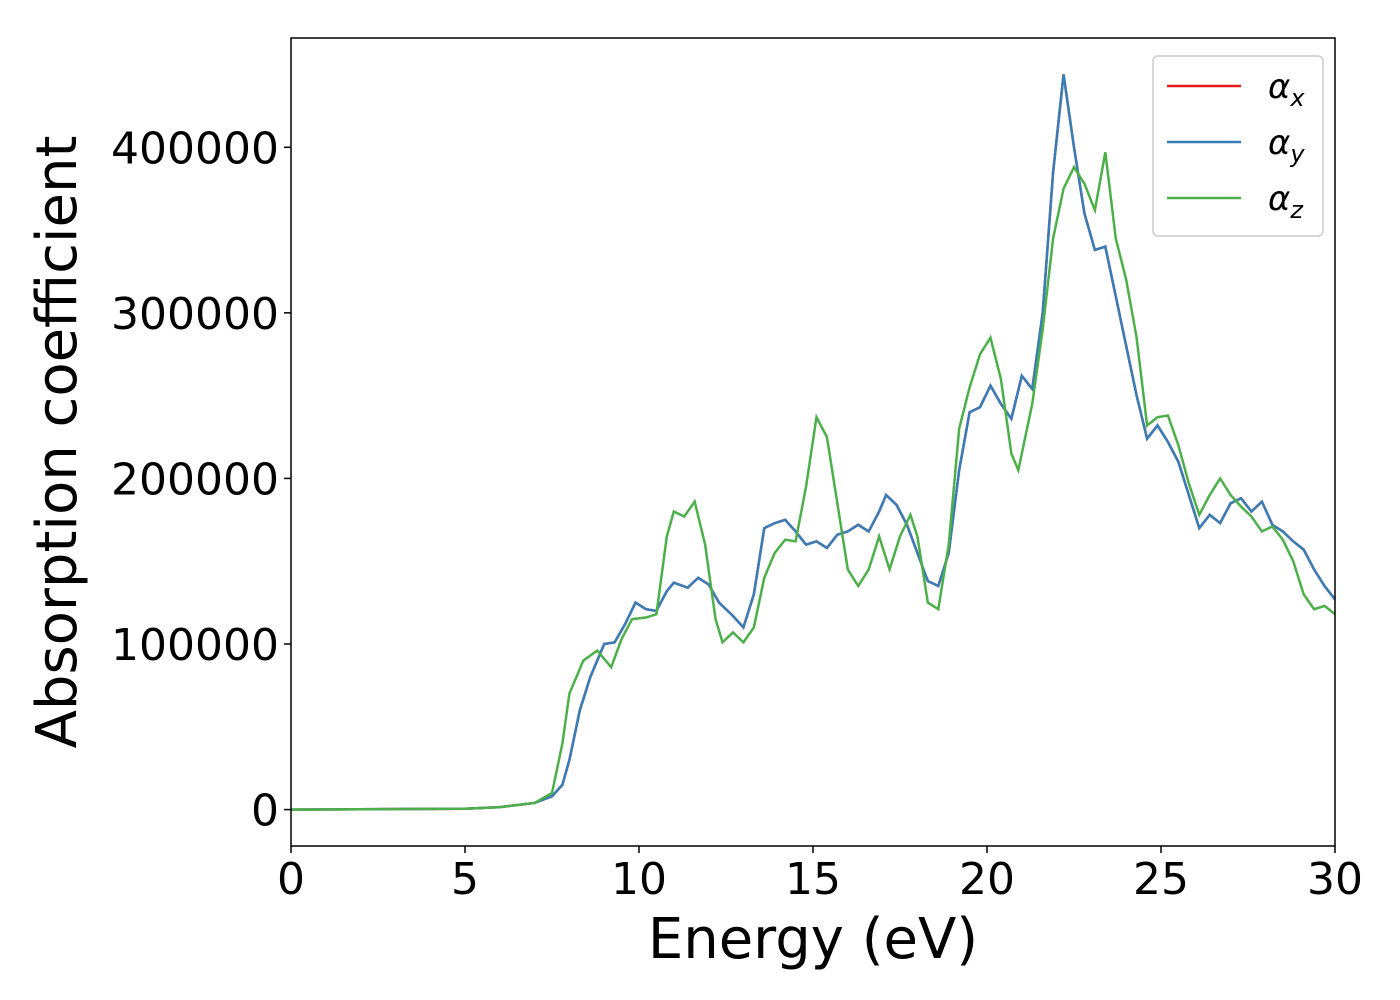 The image size is (1400, 1000). I want to click on x-tick-label: 30, so click(1335, 879).